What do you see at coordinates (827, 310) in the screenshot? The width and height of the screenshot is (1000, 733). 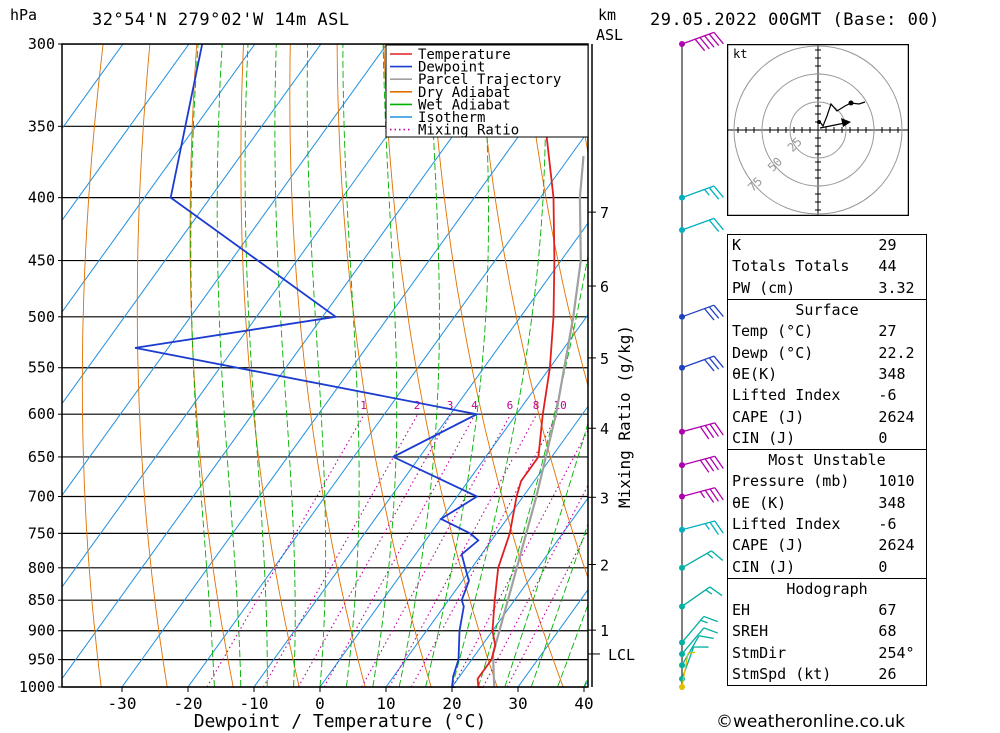 I see `surface-title: Surface` at bounding box center [827, 310].